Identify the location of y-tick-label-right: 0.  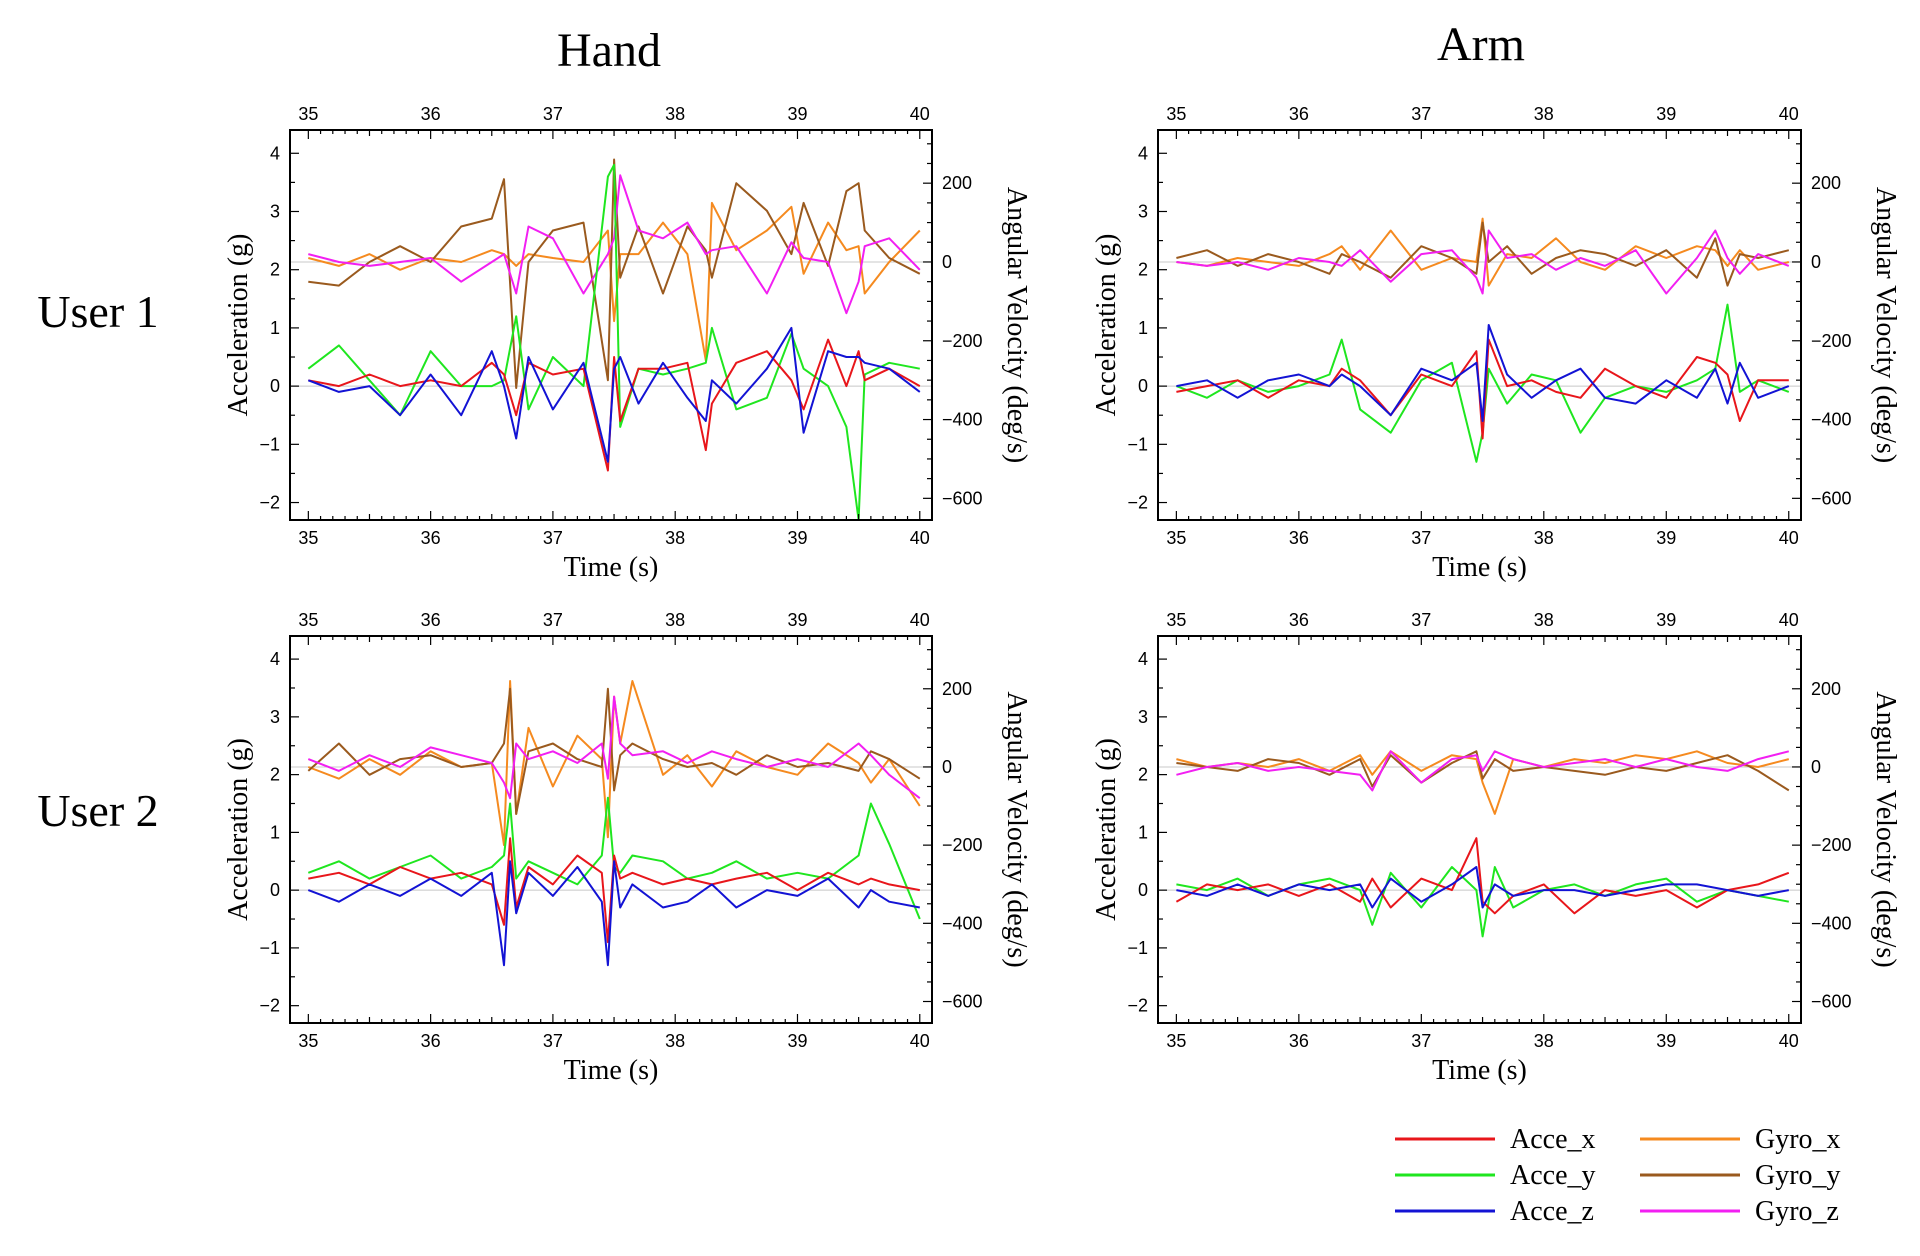
(1816, 767).